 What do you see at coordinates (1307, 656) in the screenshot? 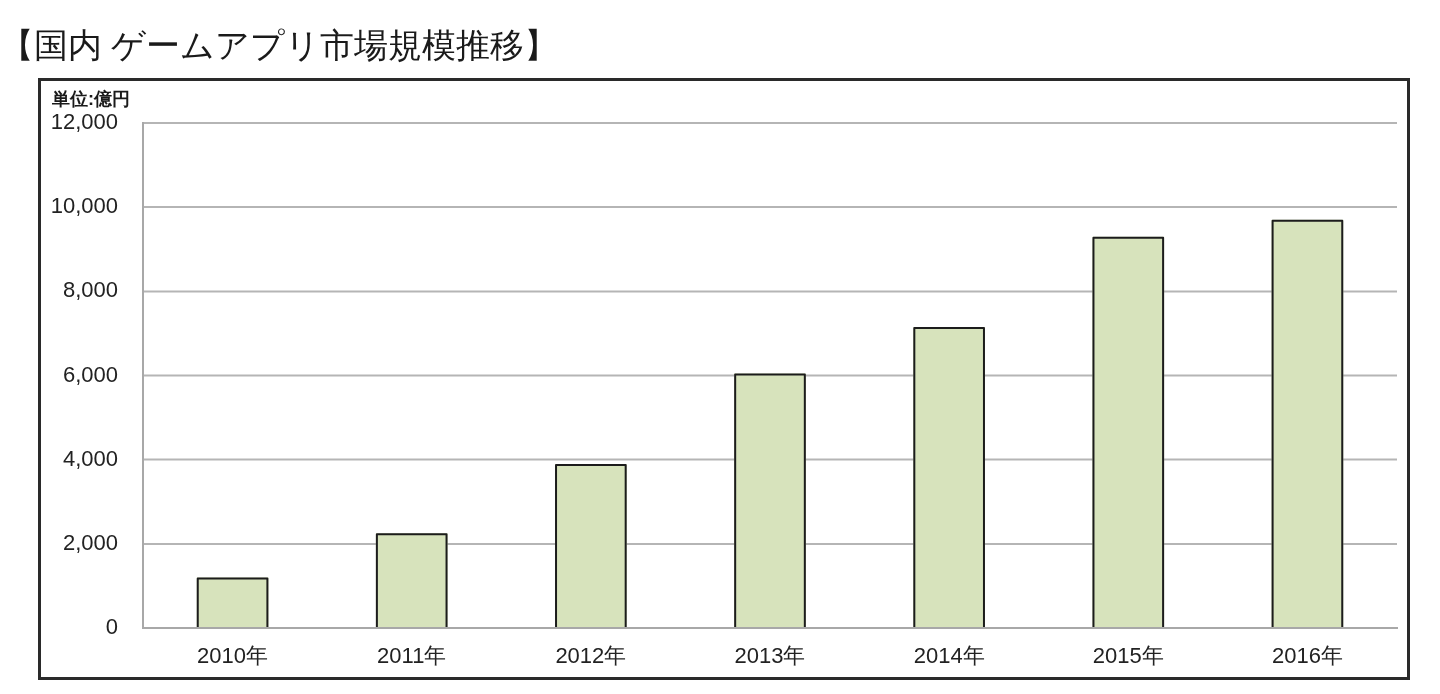
I see `x-tick-label: 2016年` at bounding box center [1307, 656].